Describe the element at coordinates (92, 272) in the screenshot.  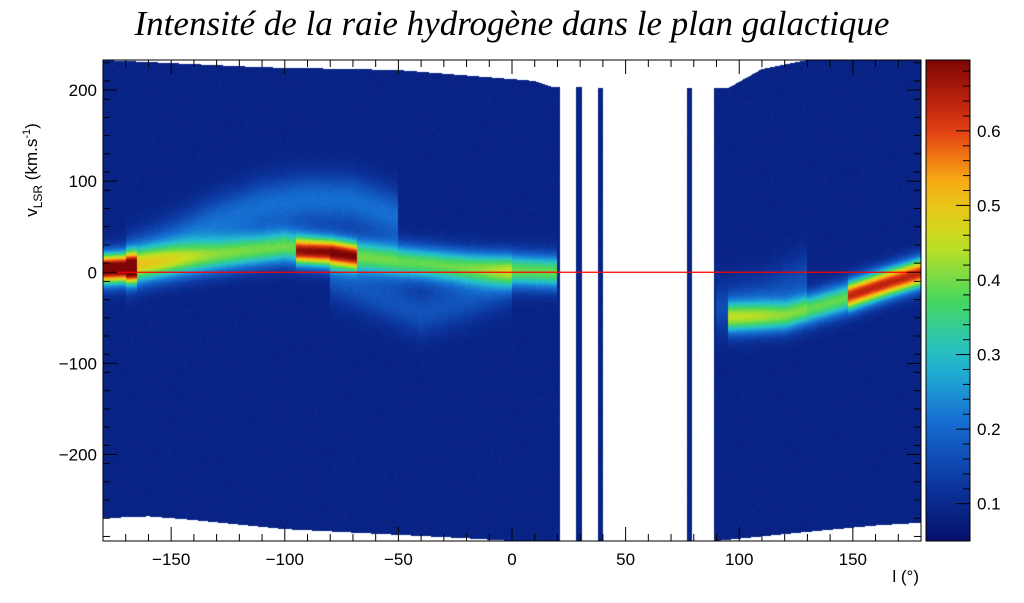
I see `y-tick-label: 0` at that location.